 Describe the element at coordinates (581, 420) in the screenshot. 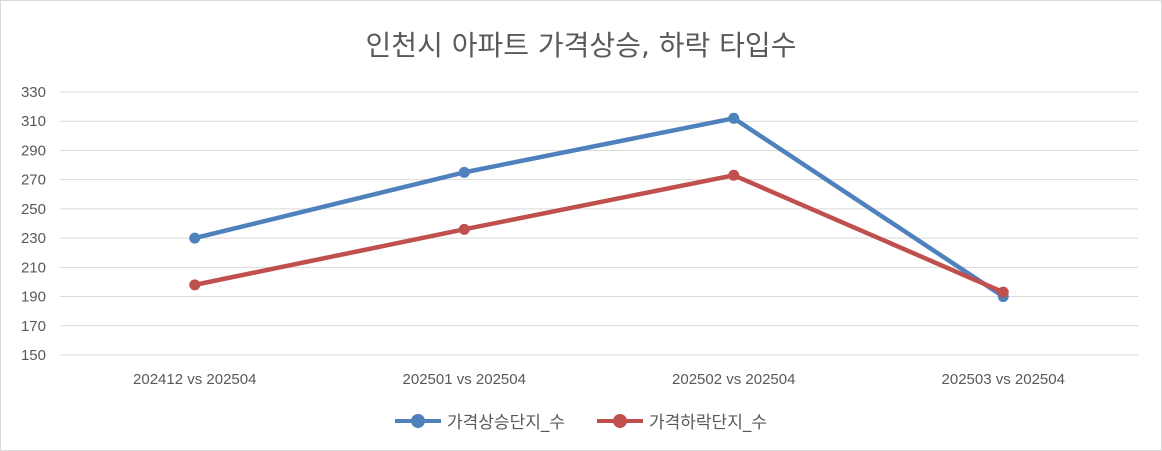

I see `legend: 가격상승단지_수 가격하락단지_수` at that location.